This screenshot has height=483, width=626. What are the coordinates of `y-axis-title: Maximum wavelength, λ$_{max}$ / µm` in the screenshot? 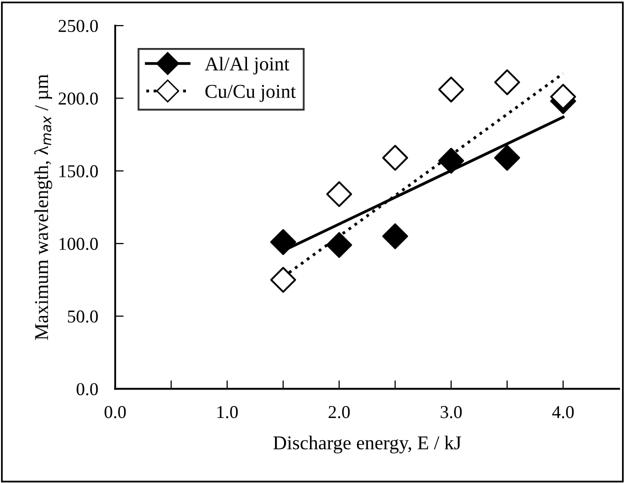 It's located at (43, 207).